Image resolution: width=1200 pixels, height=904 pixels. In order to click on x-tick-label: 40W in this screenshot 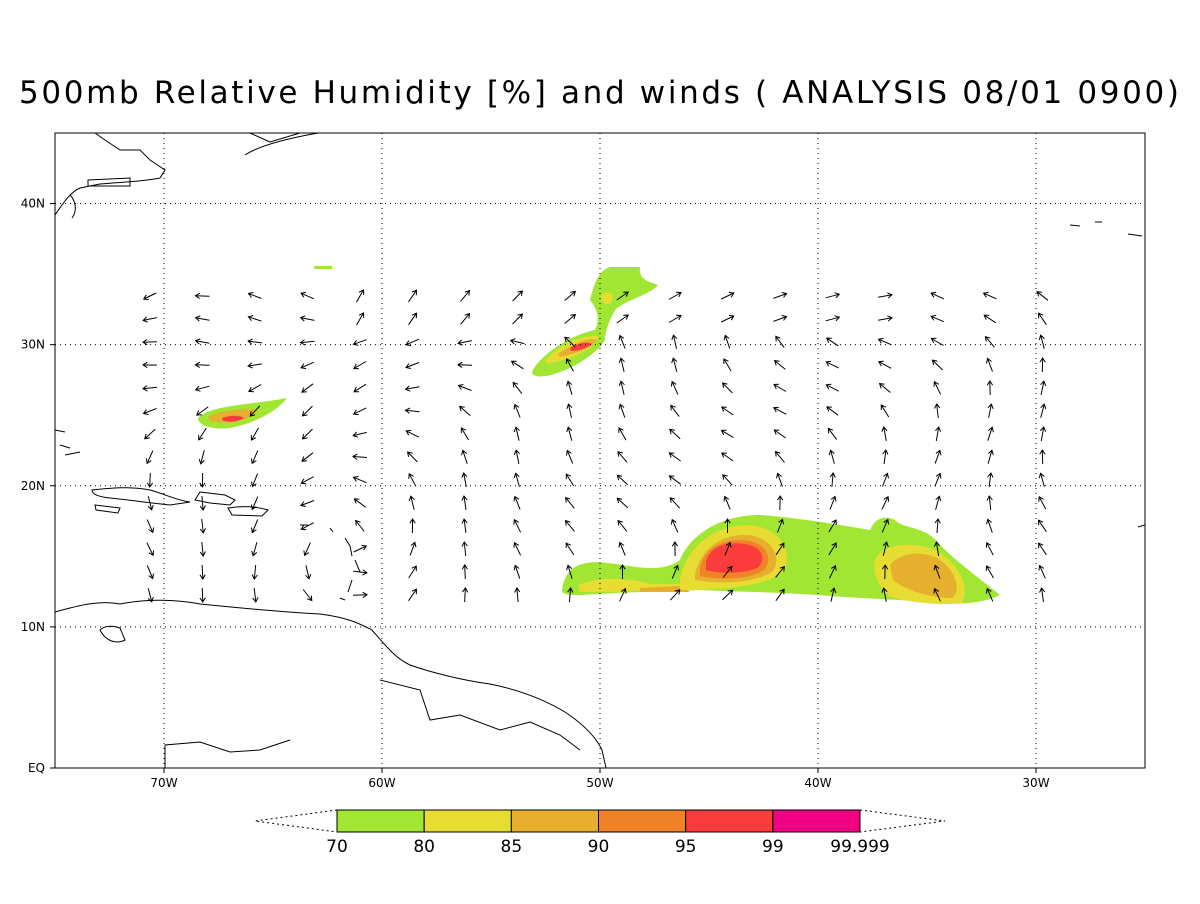, I will do `click(817, 783)`.